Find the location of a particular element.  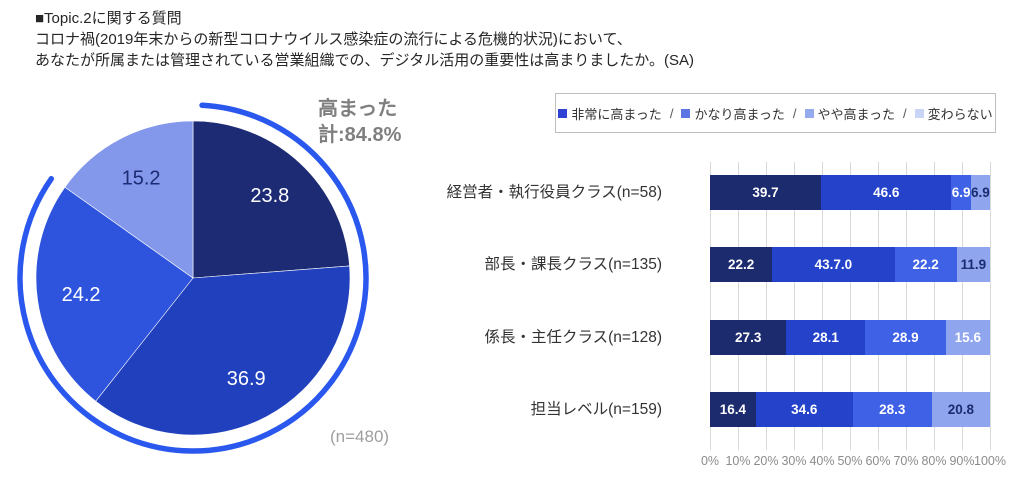

pie-total-annotation: 高まった 計:84.8% is located at coordinates (359, 122).